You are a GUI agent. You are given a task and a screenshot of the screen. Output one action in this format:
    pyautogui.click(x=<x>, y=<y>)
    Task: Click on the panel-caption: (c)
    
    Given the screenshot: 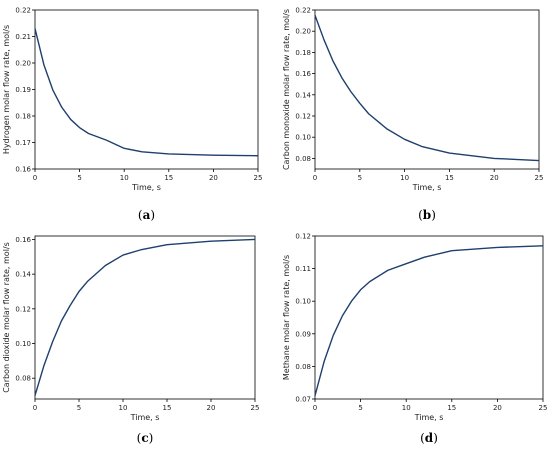 What is the action you would take?
    pyautogui.click(x=145, y=438)
    